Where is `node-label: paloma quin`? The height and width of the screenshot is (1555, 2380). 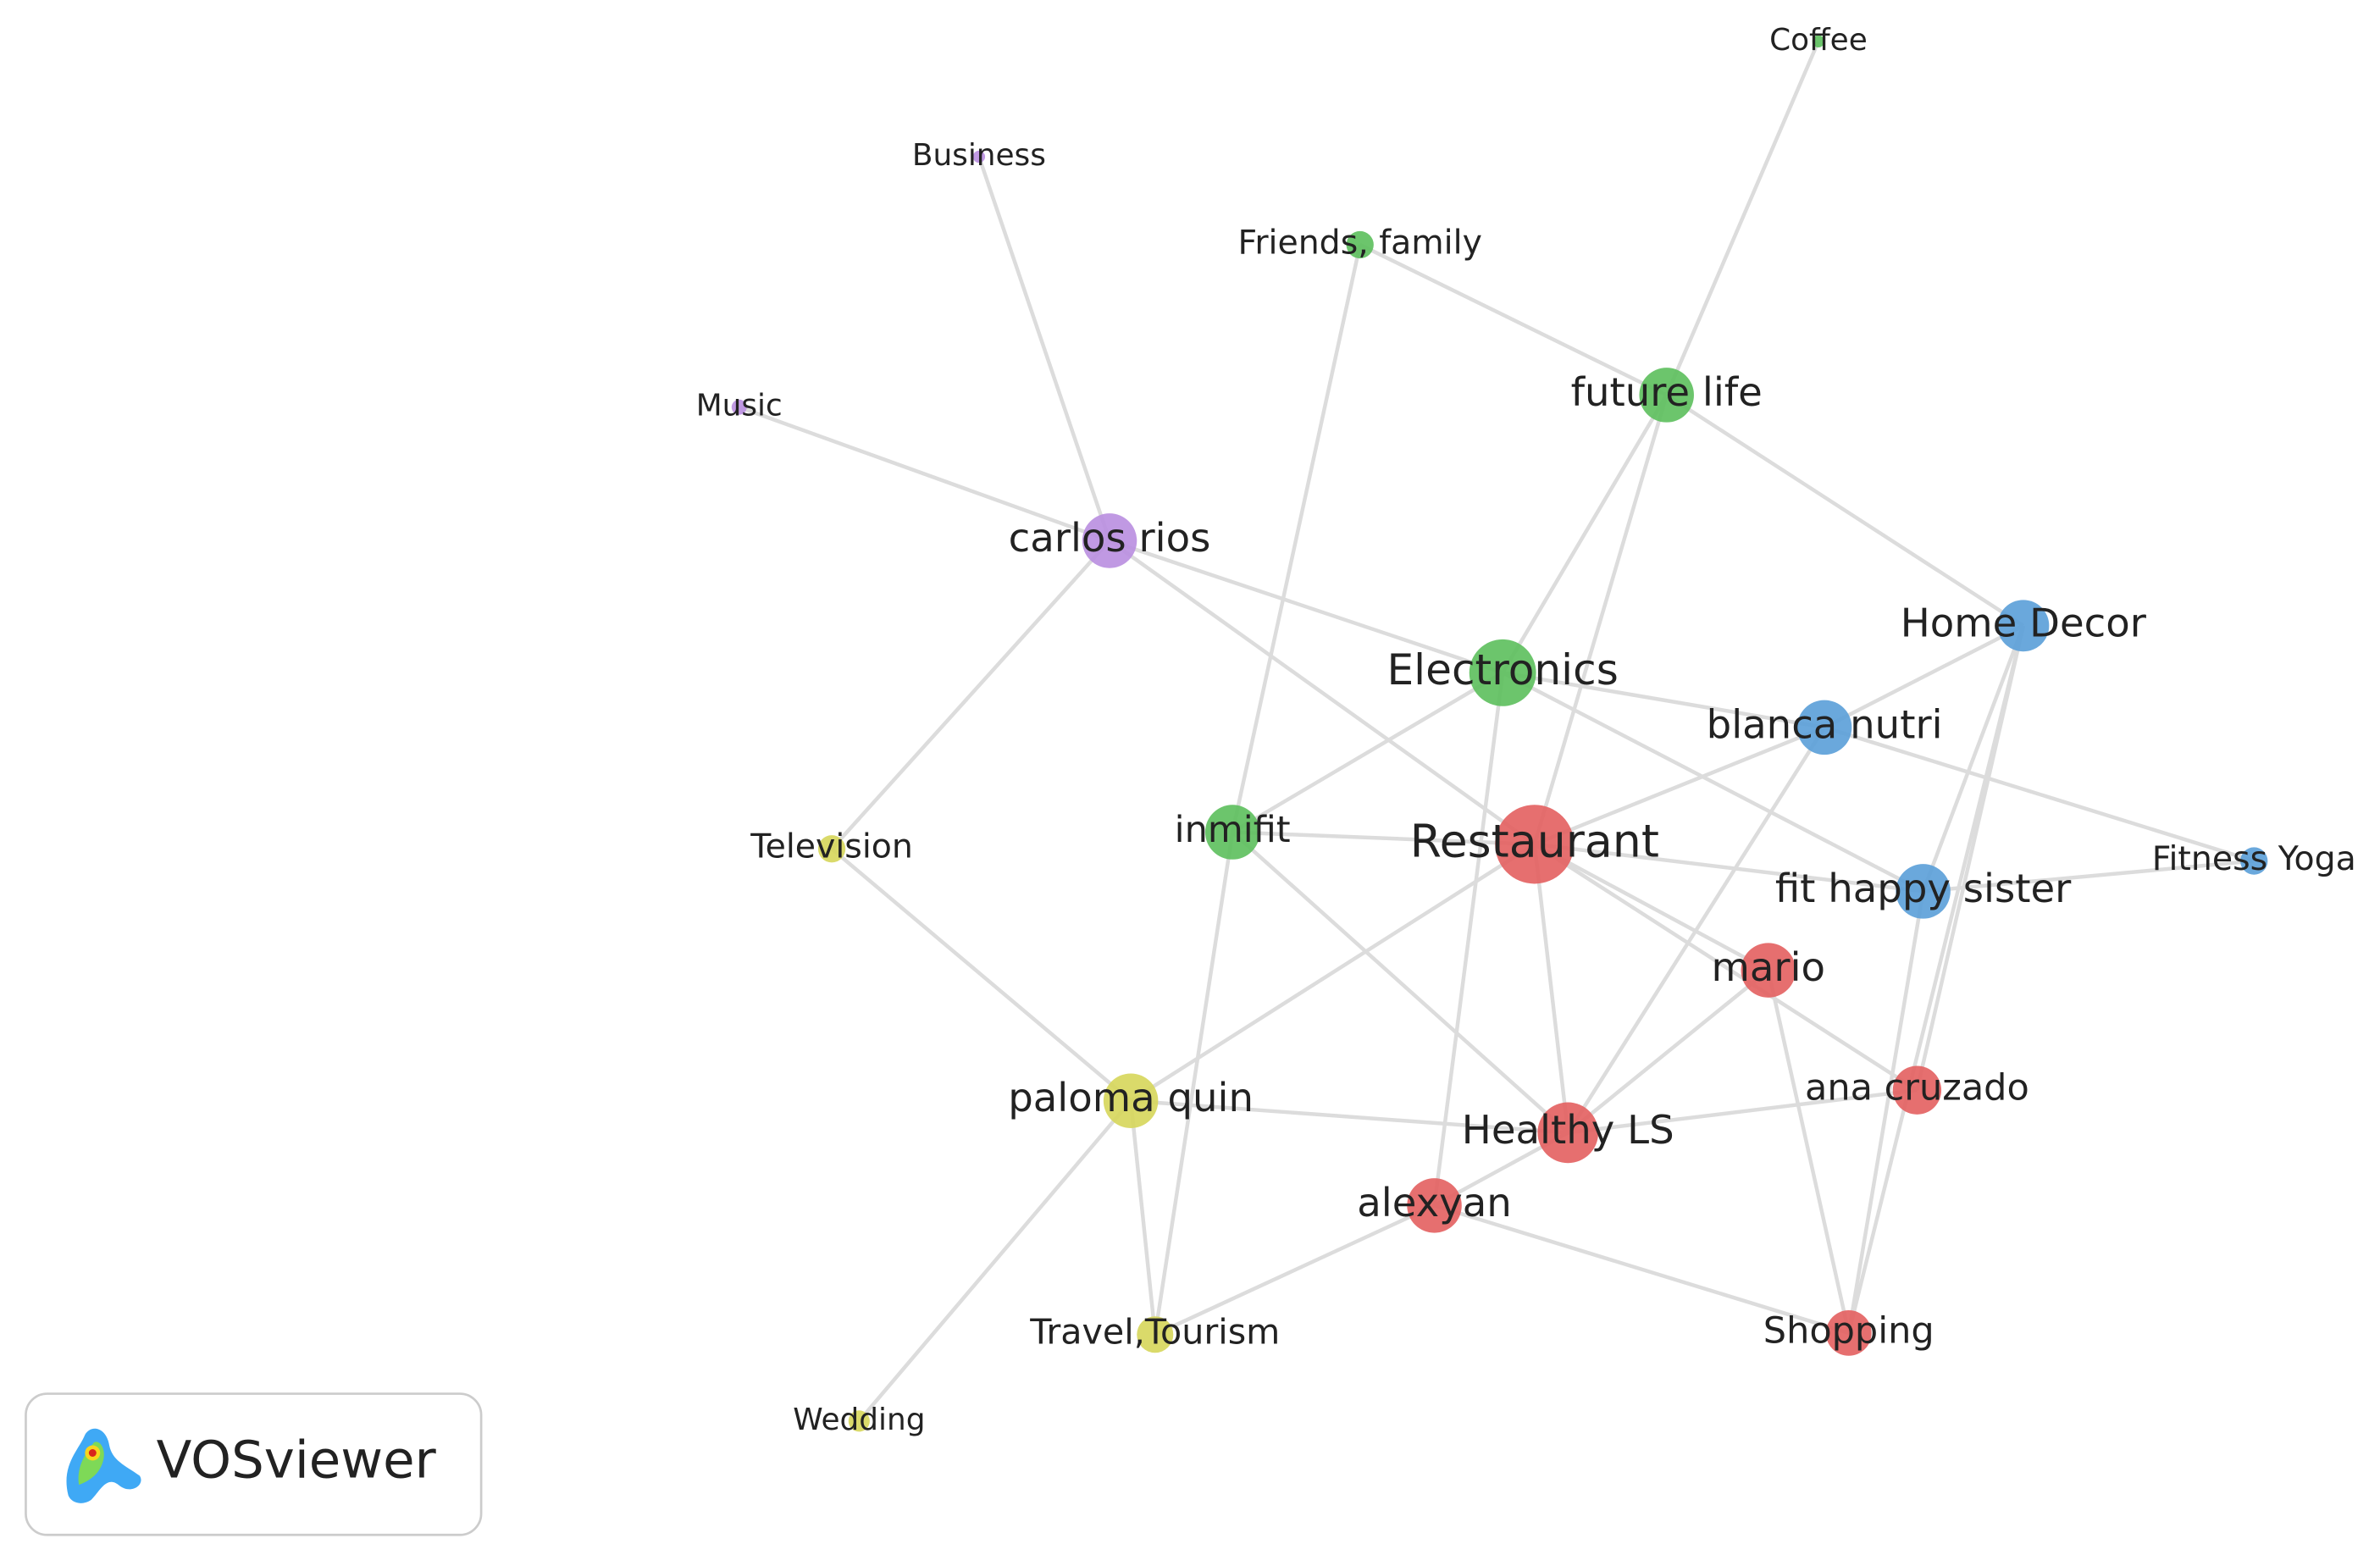
node-label: paloma quin is located at coordinates (1131, 1098).